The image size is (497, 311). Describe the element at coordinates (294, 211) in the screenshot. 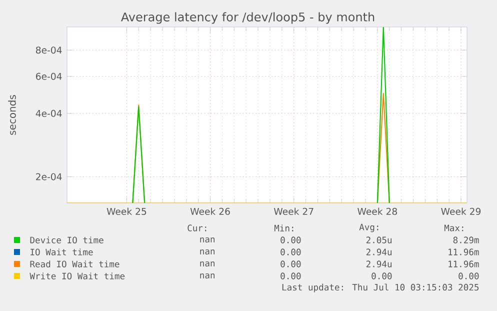

I see `x-tick-label: Week 27` at that location.